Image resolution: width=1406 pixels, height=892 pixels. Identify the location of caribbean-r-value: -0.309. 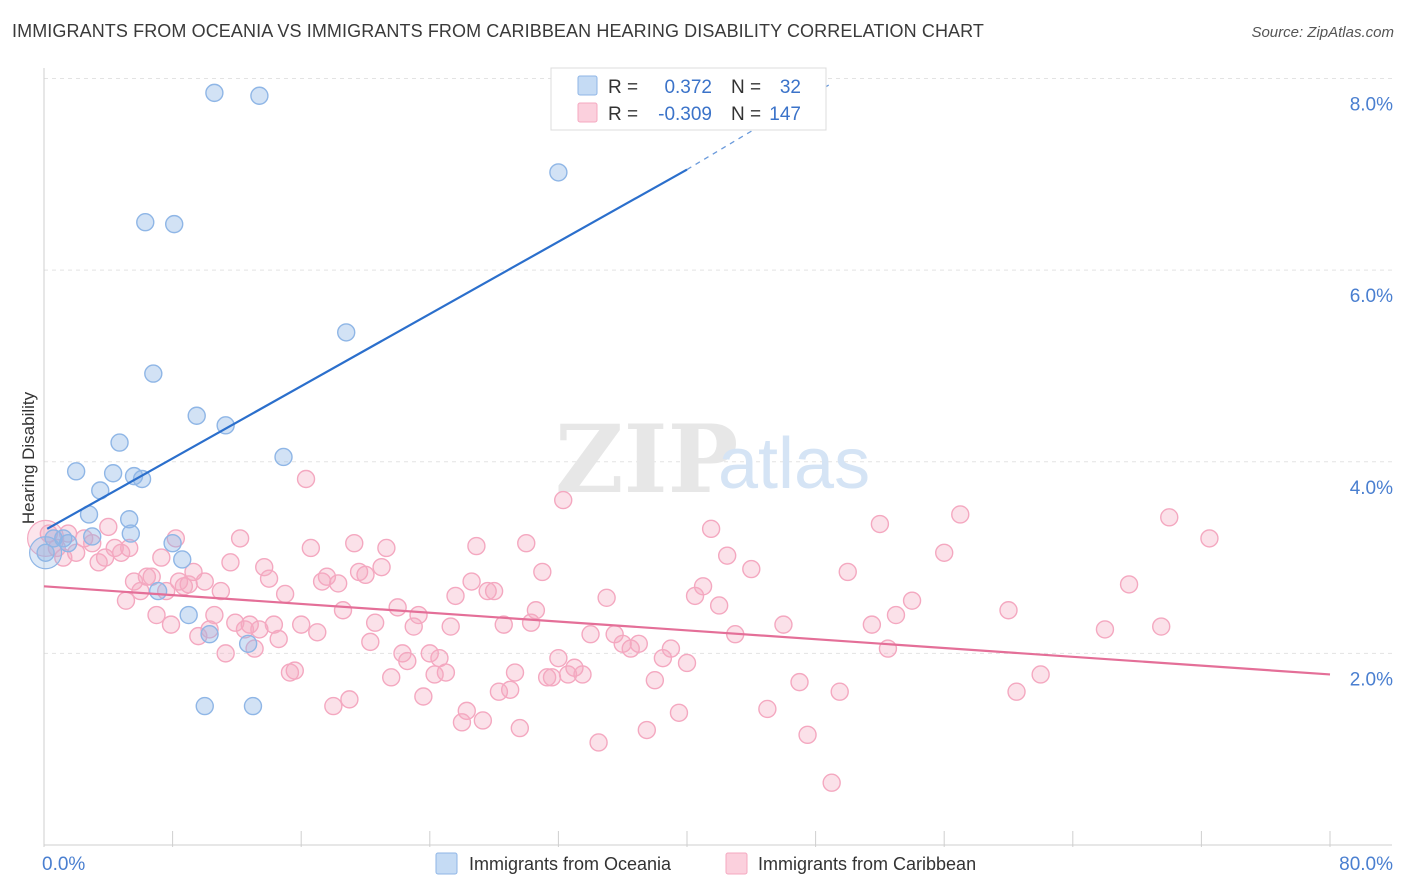
(685, 114).